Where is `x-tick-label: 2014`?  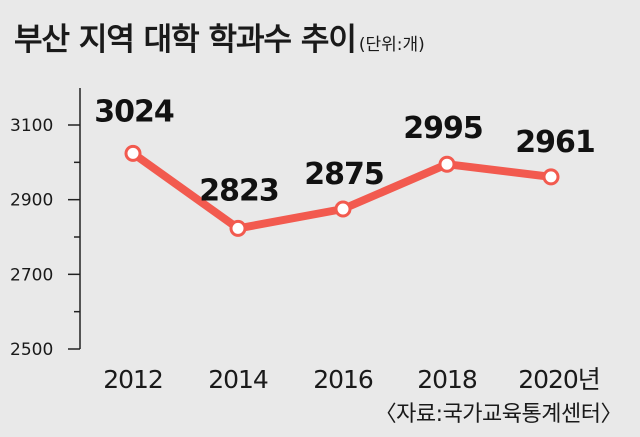 x-tick-label: 2014 is located at coordinates (238, 379).